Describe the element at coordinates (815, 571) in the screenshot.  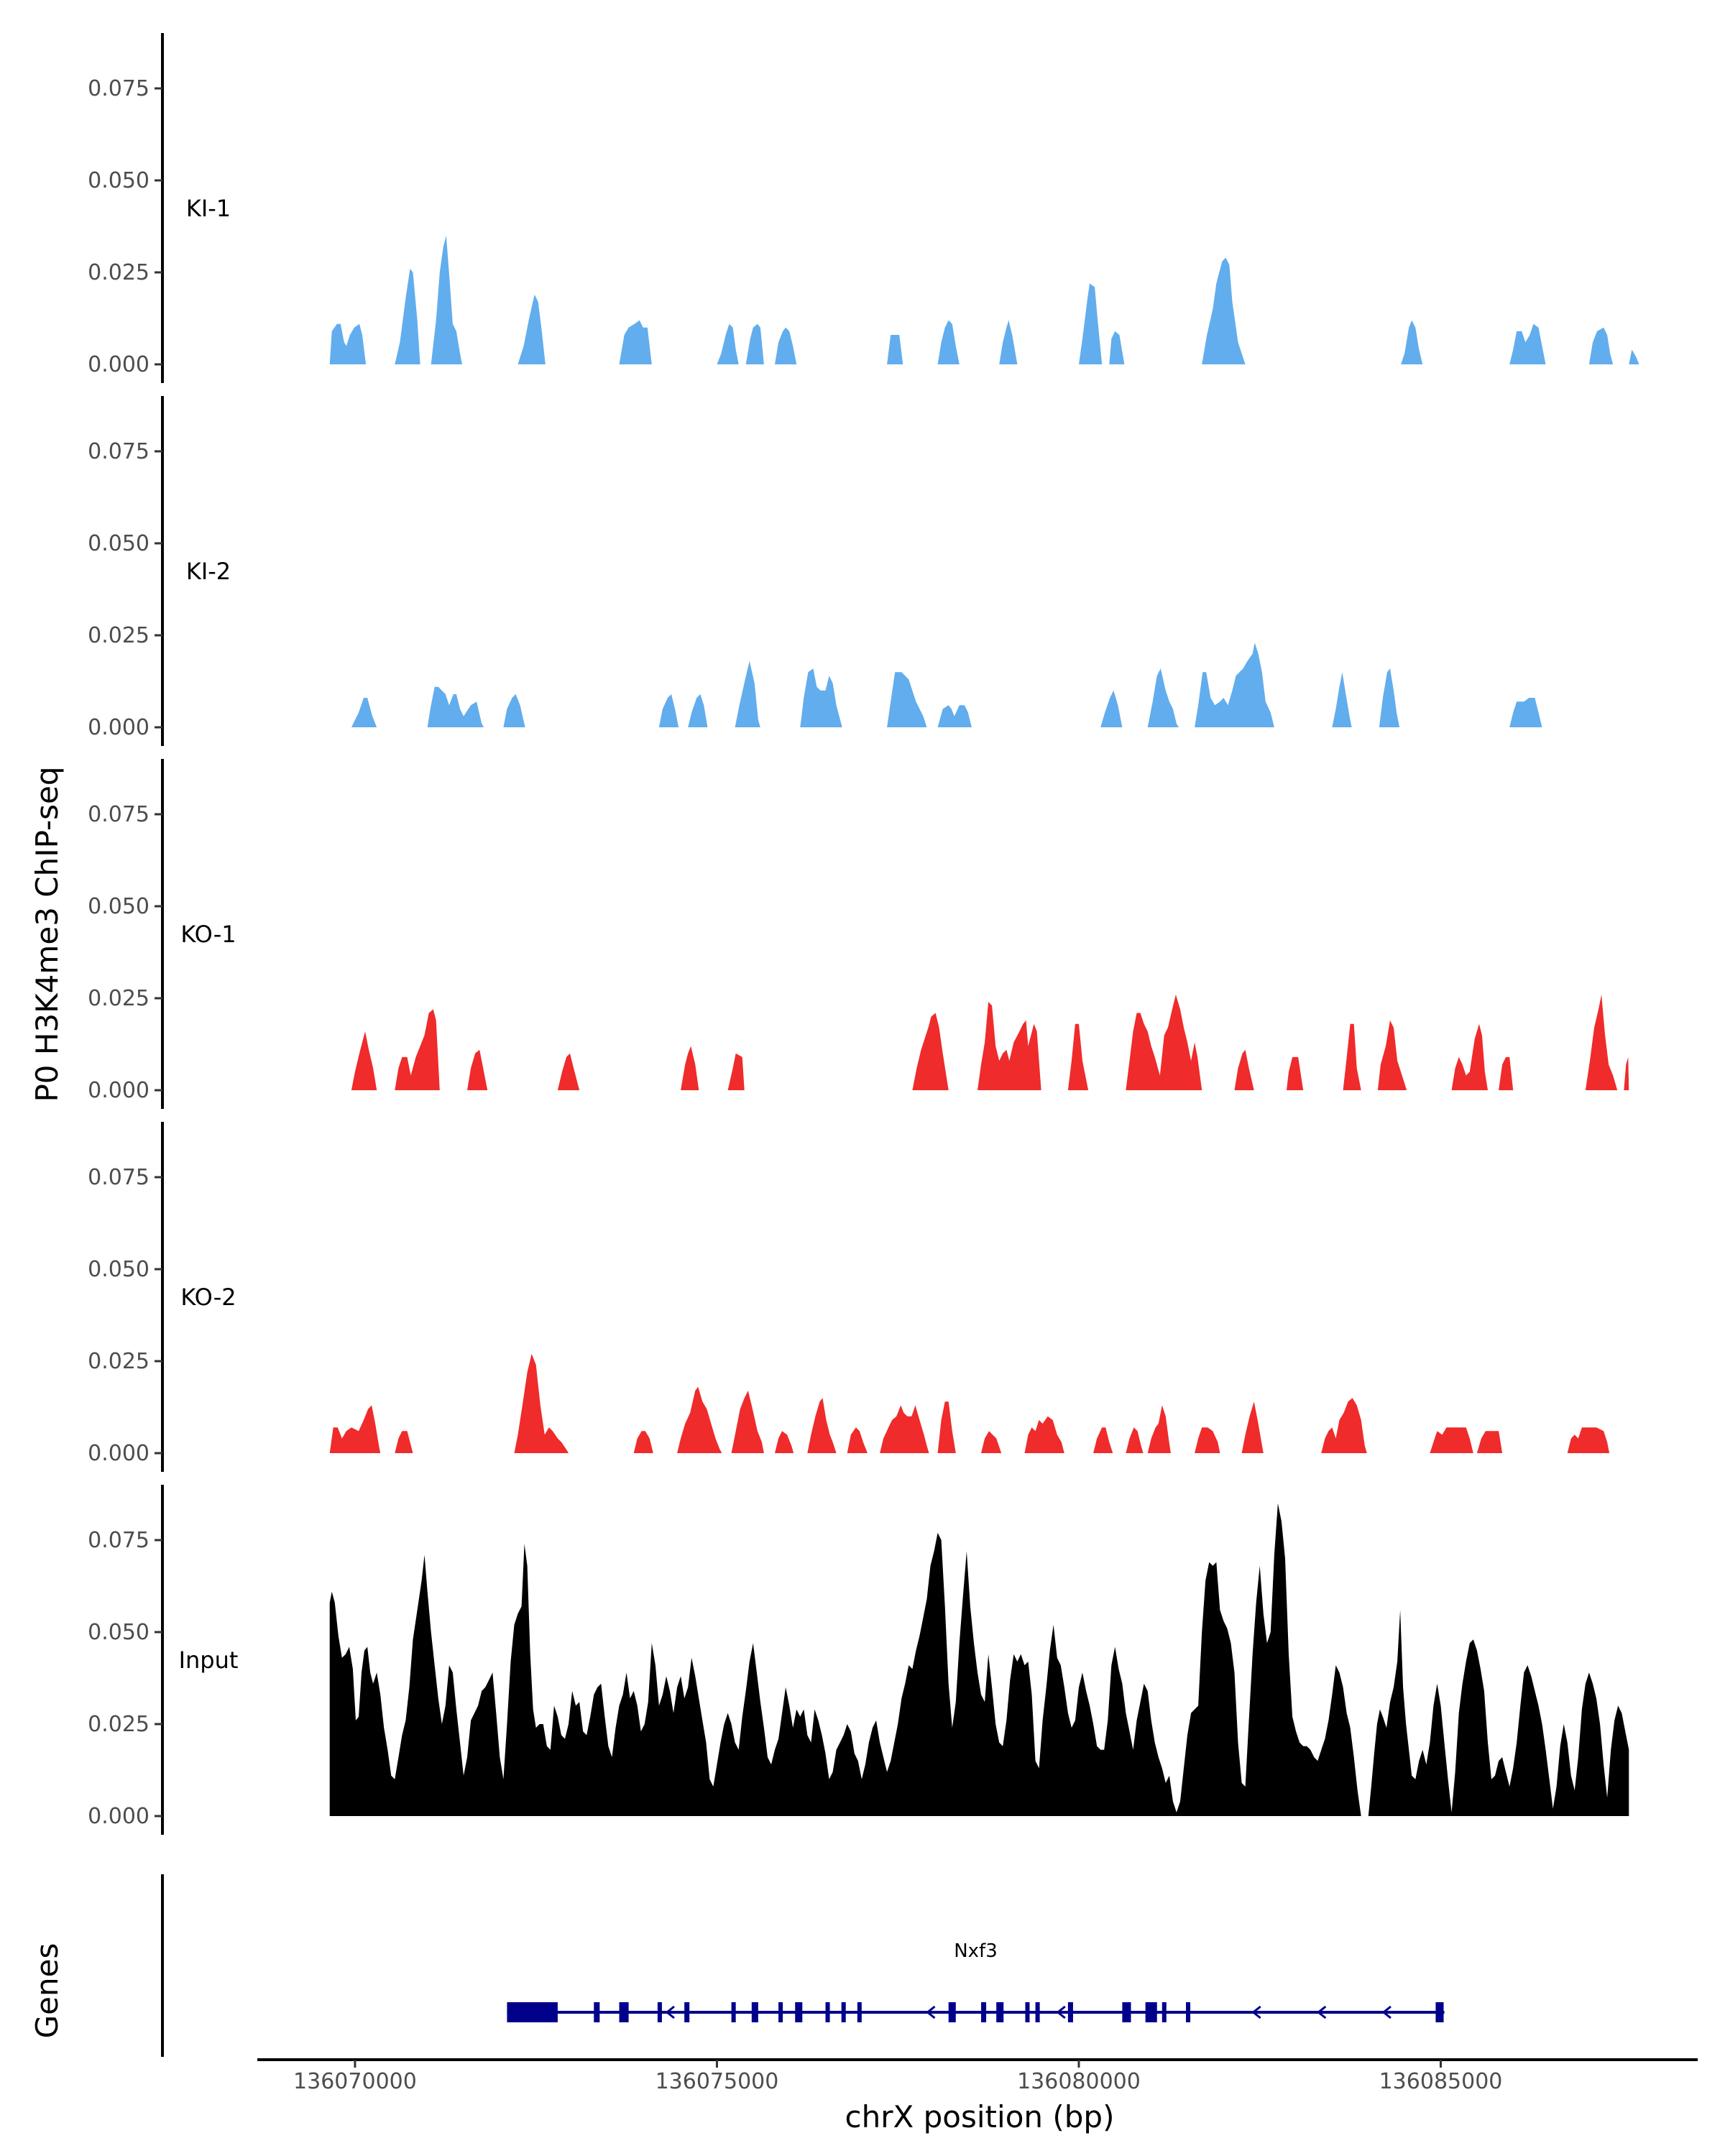
I see `track-ki-2: 0.000 0.025 0.050 0.075 KI-2` at that location.